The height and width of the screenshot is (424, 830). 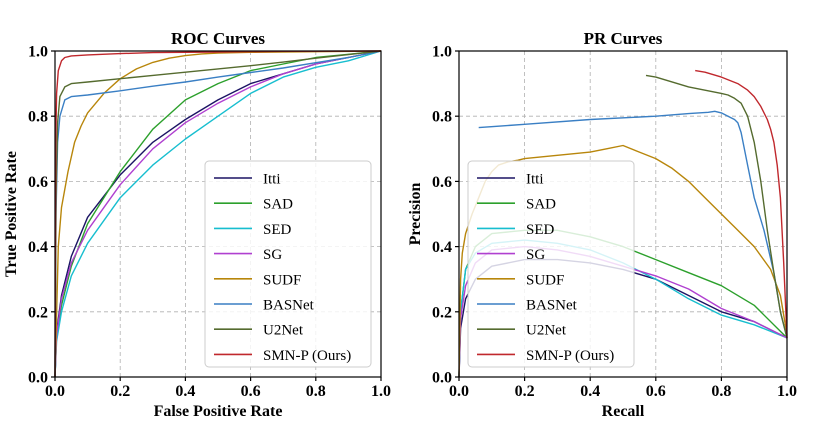 What do you see at coordinates (623, 38) in the screenshot?
I see `pr-chart-title: PR Curves` at bounding box center [623, 38].